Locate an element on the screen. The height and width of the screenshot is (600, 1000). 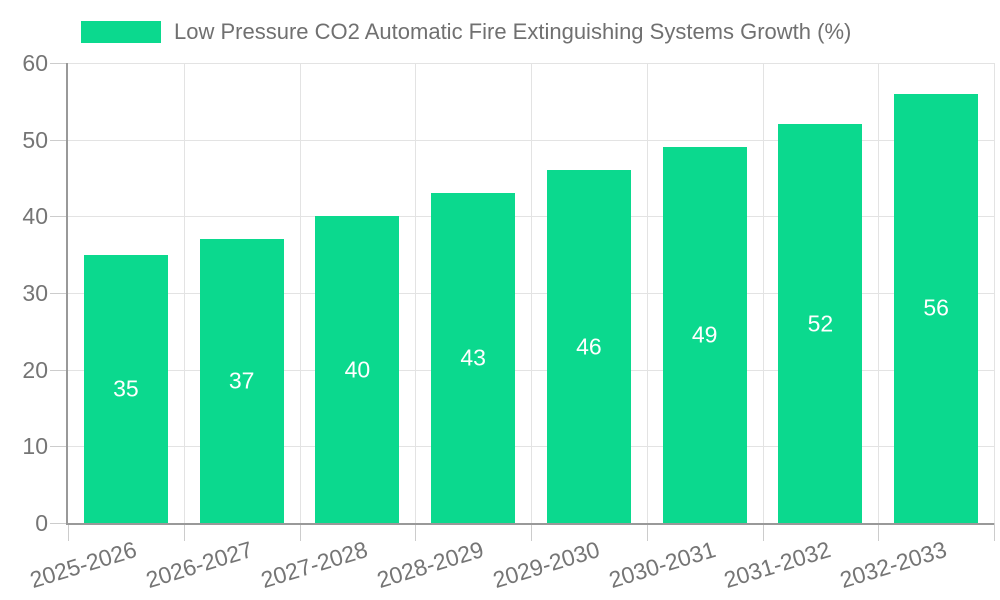
bar: 43 is located at coordinates (473, 358).